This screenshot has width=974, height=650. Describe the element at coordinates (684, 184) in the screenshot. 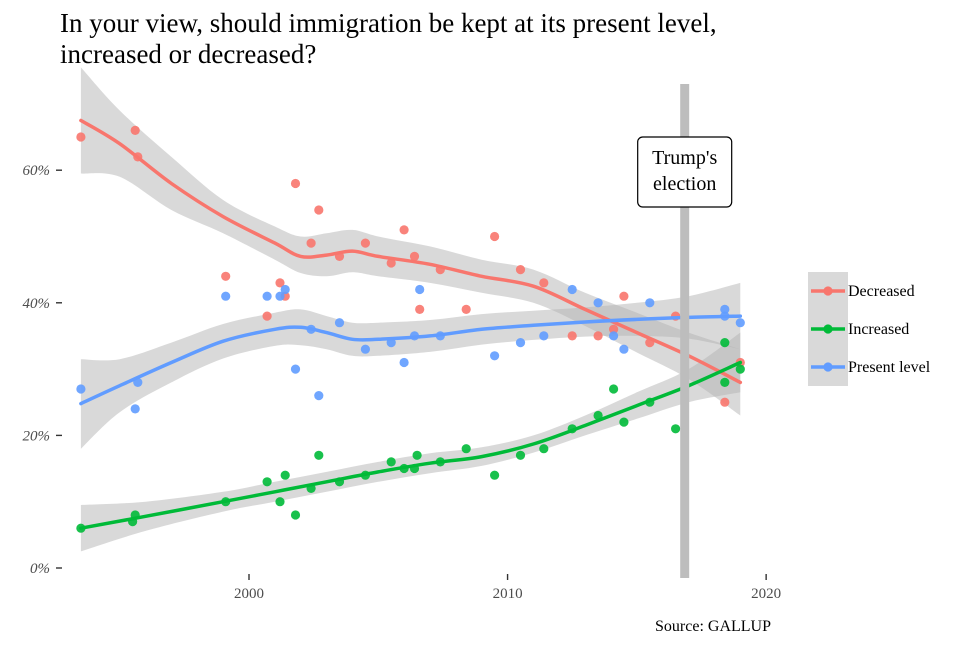

I see `election-label-line-2: election` at that location.